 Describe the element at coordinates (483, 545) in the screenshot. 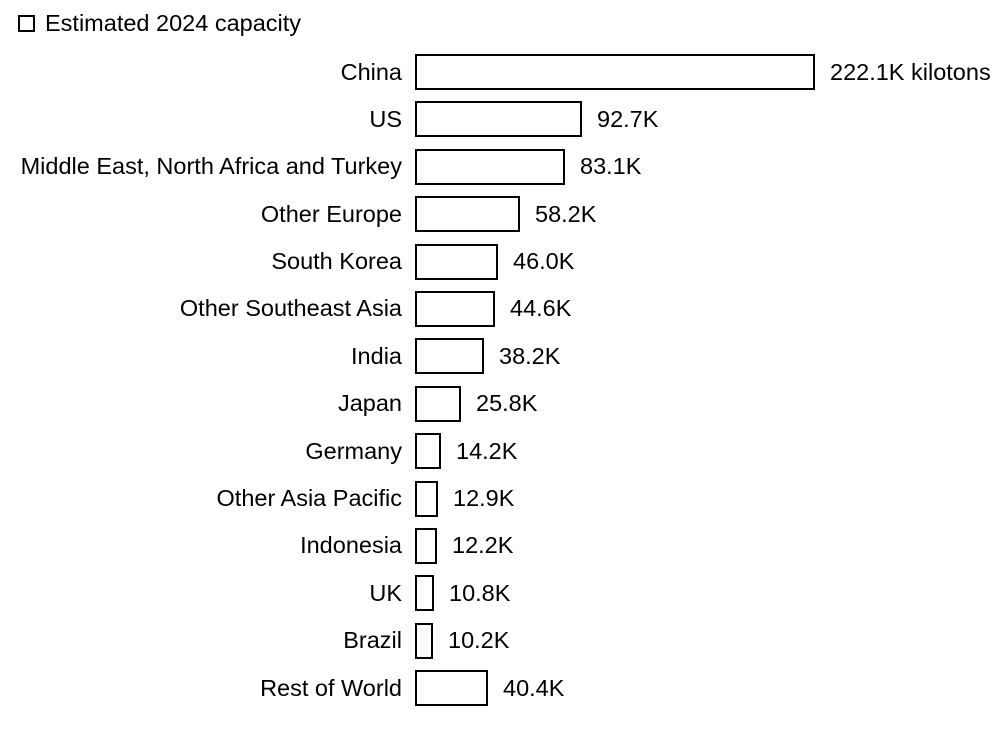

I see `value-label: 12.2K` at that location.